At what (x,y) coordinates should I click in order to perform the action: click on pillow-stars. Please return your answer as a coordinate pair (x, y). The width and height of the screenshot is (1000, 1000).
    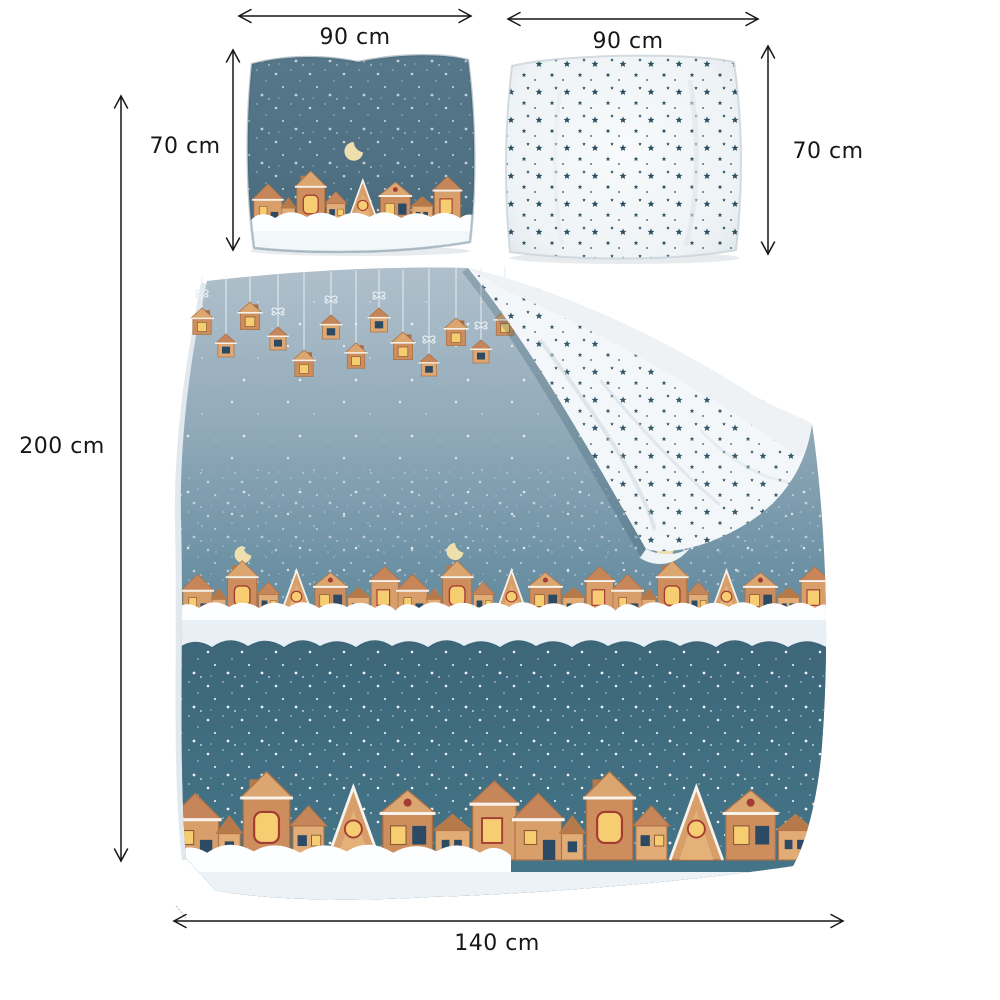
    Looking at the image, I should click on (623, 159).